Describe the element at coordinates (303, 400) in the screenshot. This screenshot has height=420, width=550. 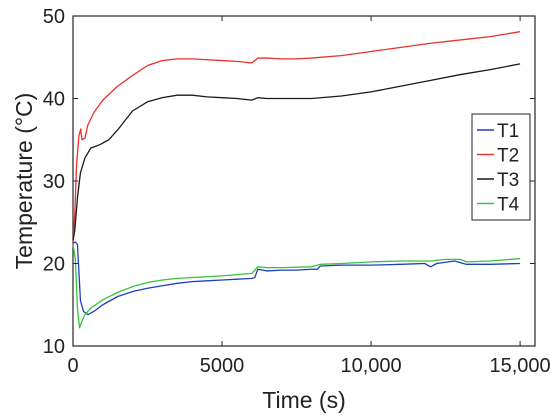
I see `x-axis-label: Time (s)` at that location.